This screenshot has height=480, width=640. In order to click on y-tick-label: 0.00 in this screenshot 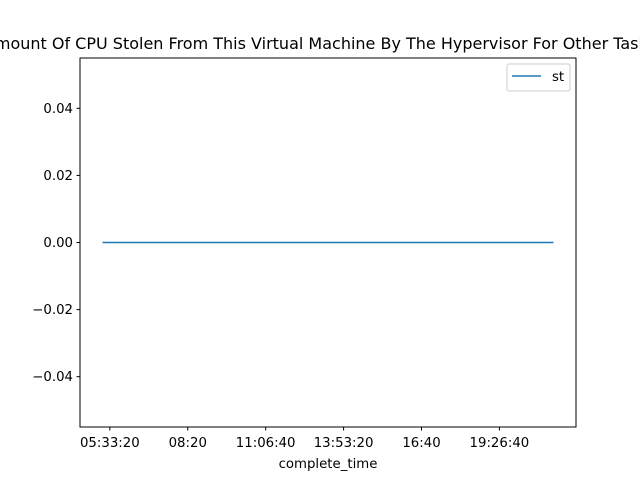, I will do `click(58, 243)`.